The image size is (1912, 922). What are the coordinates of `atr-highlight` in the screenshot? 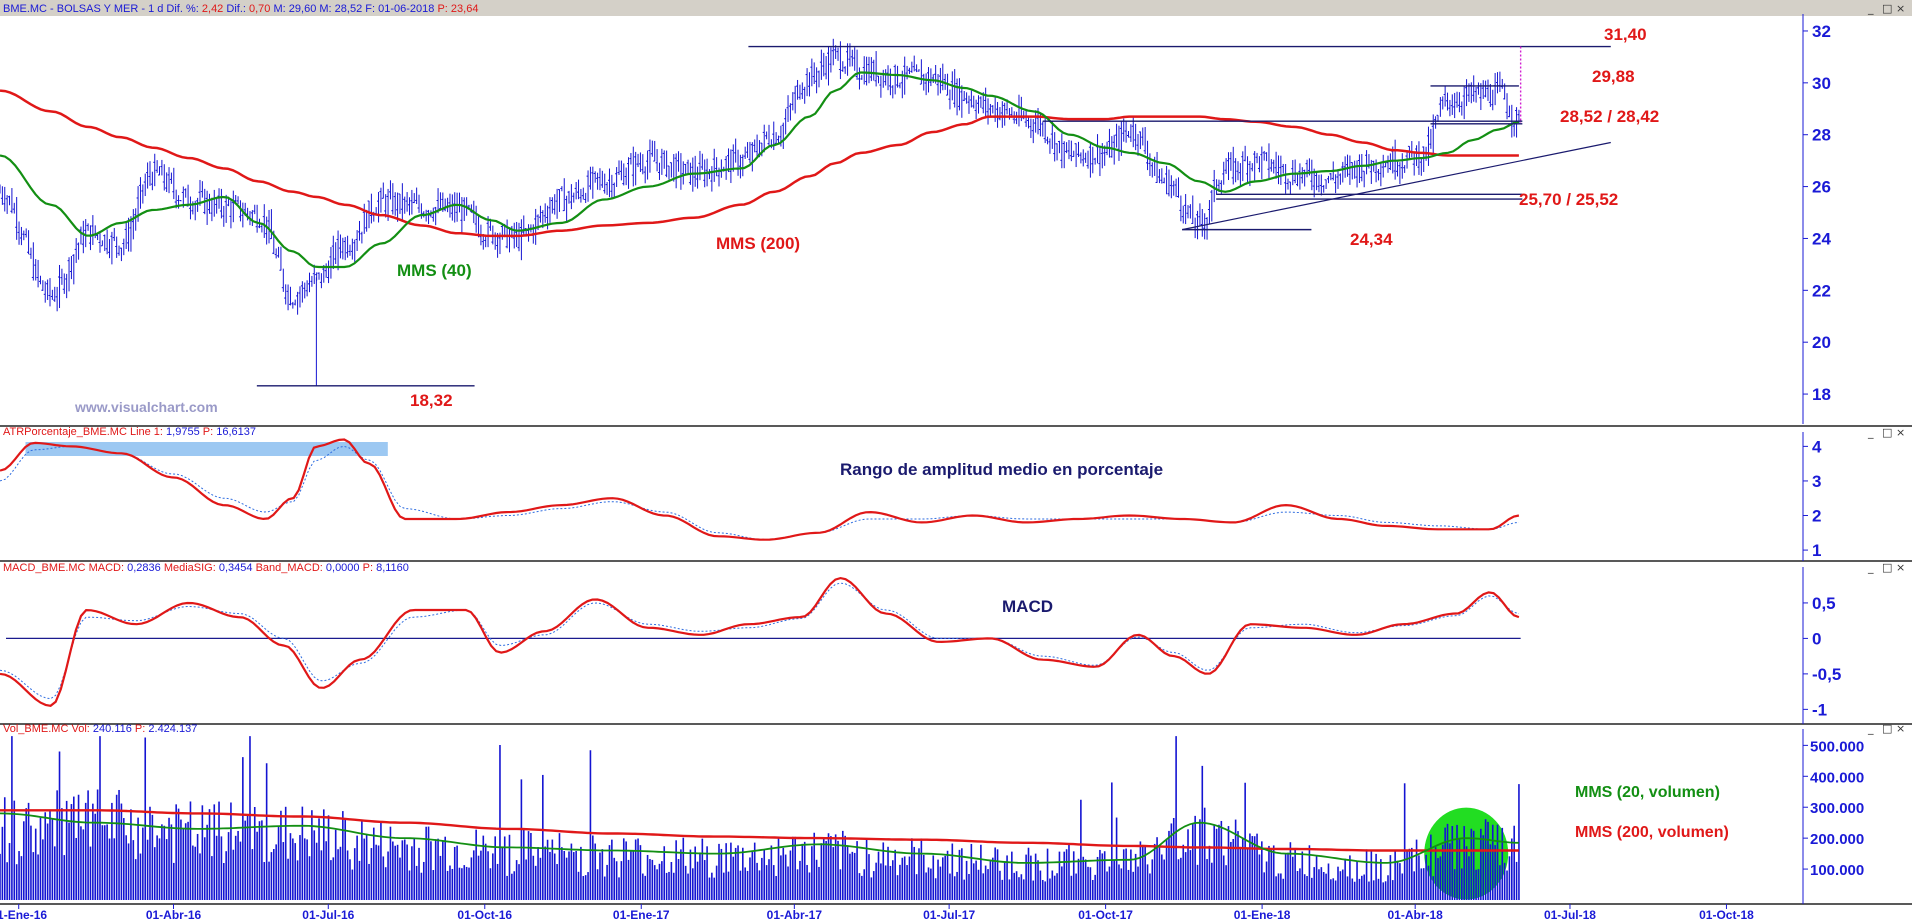 It's located at (206, 449).